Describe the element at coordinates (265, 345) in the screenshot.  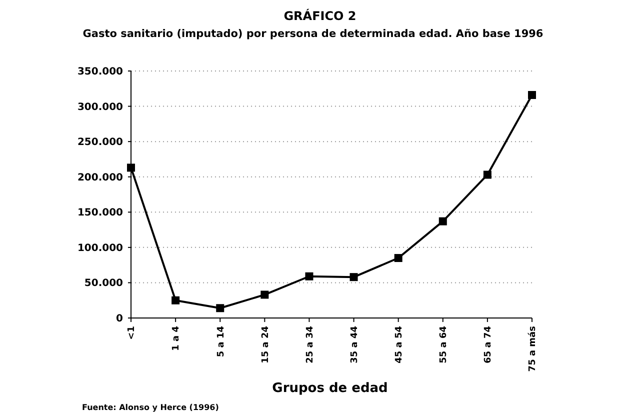
I see `x-tick-label: 15 a 24` at that location.